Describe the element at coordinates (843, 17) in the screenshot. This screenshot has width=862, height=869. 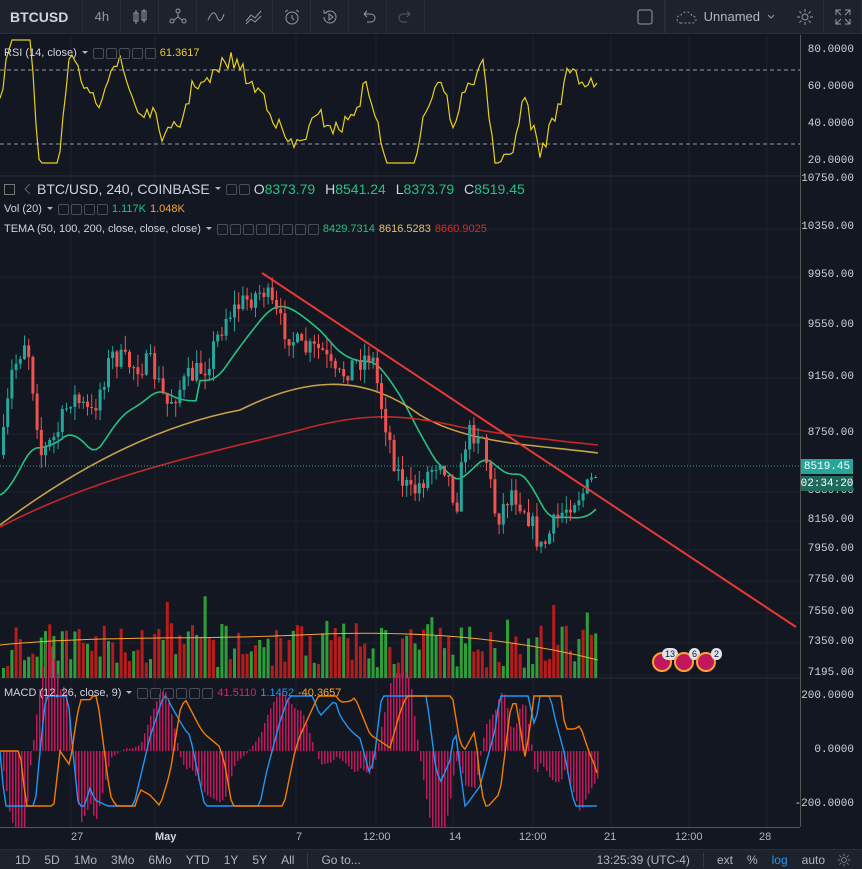
I see `maximize-button` at that location.